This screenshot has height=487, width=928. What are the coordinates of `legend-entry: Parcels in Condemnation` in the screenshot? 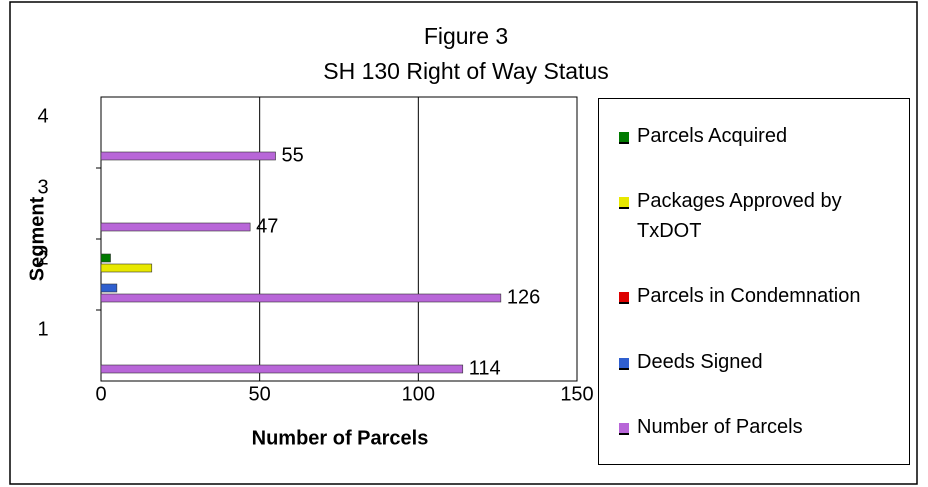 It's located at (754, 296).